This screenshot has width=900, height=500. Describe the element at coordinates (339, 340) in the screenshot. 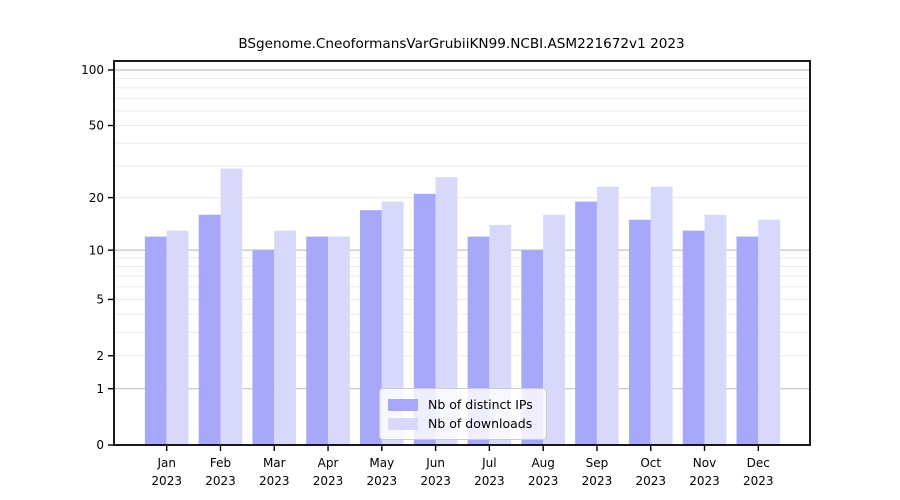

I see `bar-downloads-apr` at that location.